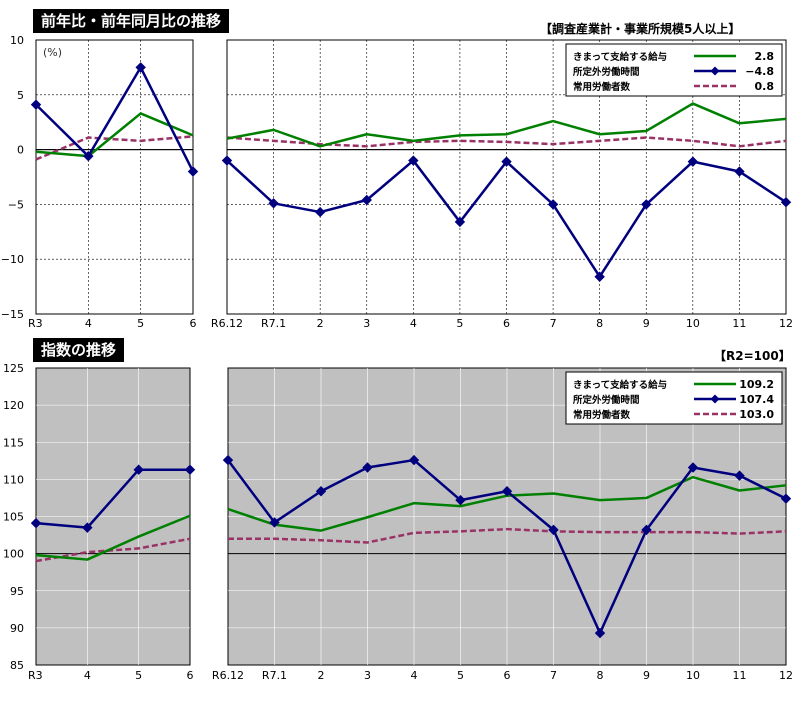 This screenshot has height=721, width=811. What do you see at coordinates (20, 150) in the screenshot?
I see `c1-ytick-label: 0` at bounding box center [20, 150].